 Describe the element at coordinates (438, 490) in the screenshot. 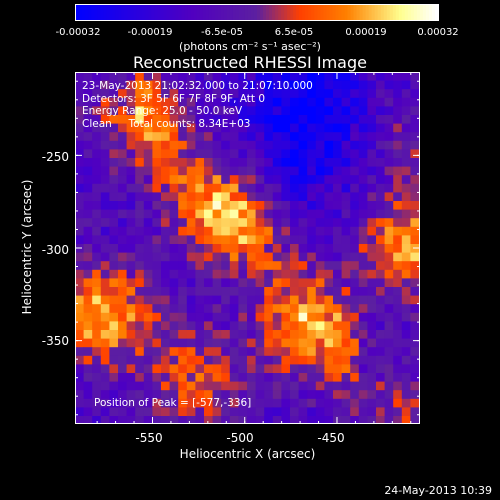

I see `plot-timestamp: 24-May-2013 10:39` at that location.